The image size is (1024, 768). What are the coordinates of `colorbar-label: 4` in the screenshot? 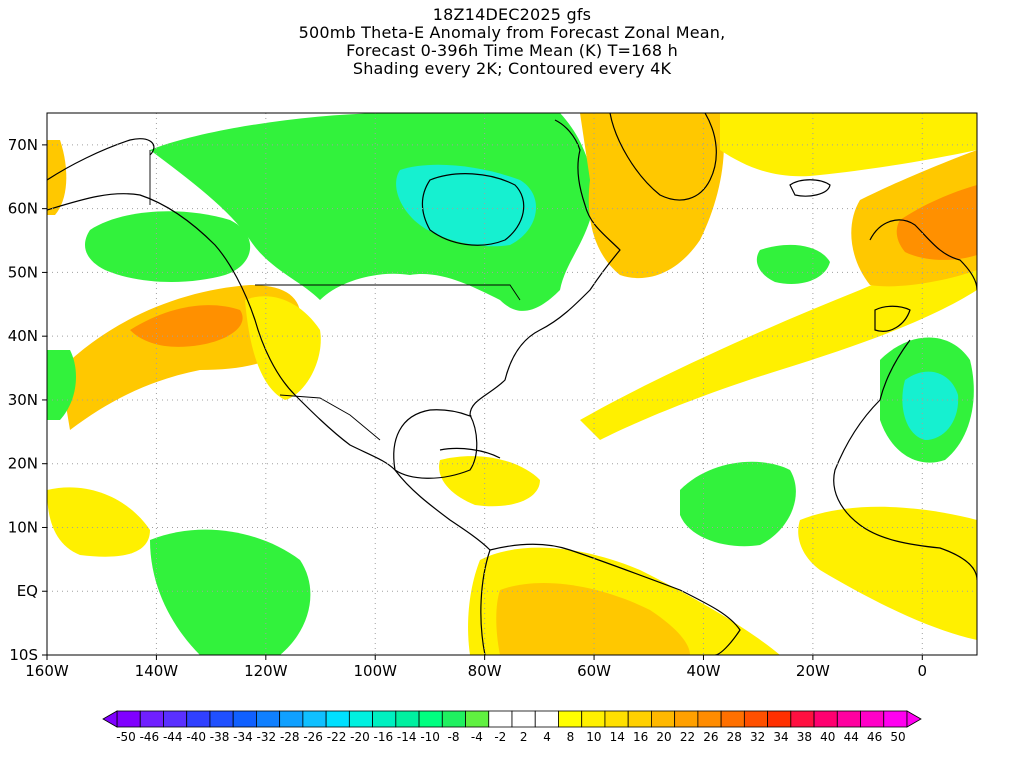 It's located at (547, 737).